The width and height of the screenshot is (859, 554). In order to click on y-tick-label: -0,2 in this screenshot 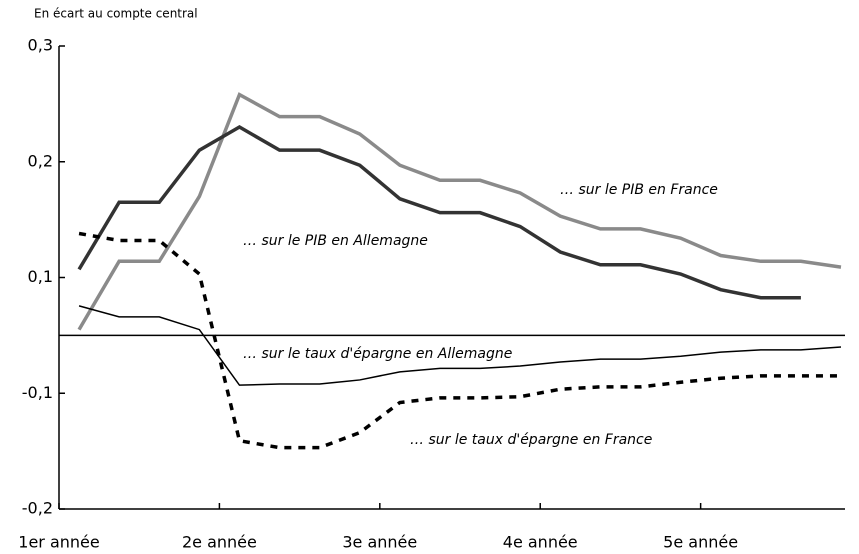, I will do `click(37, 508)`.